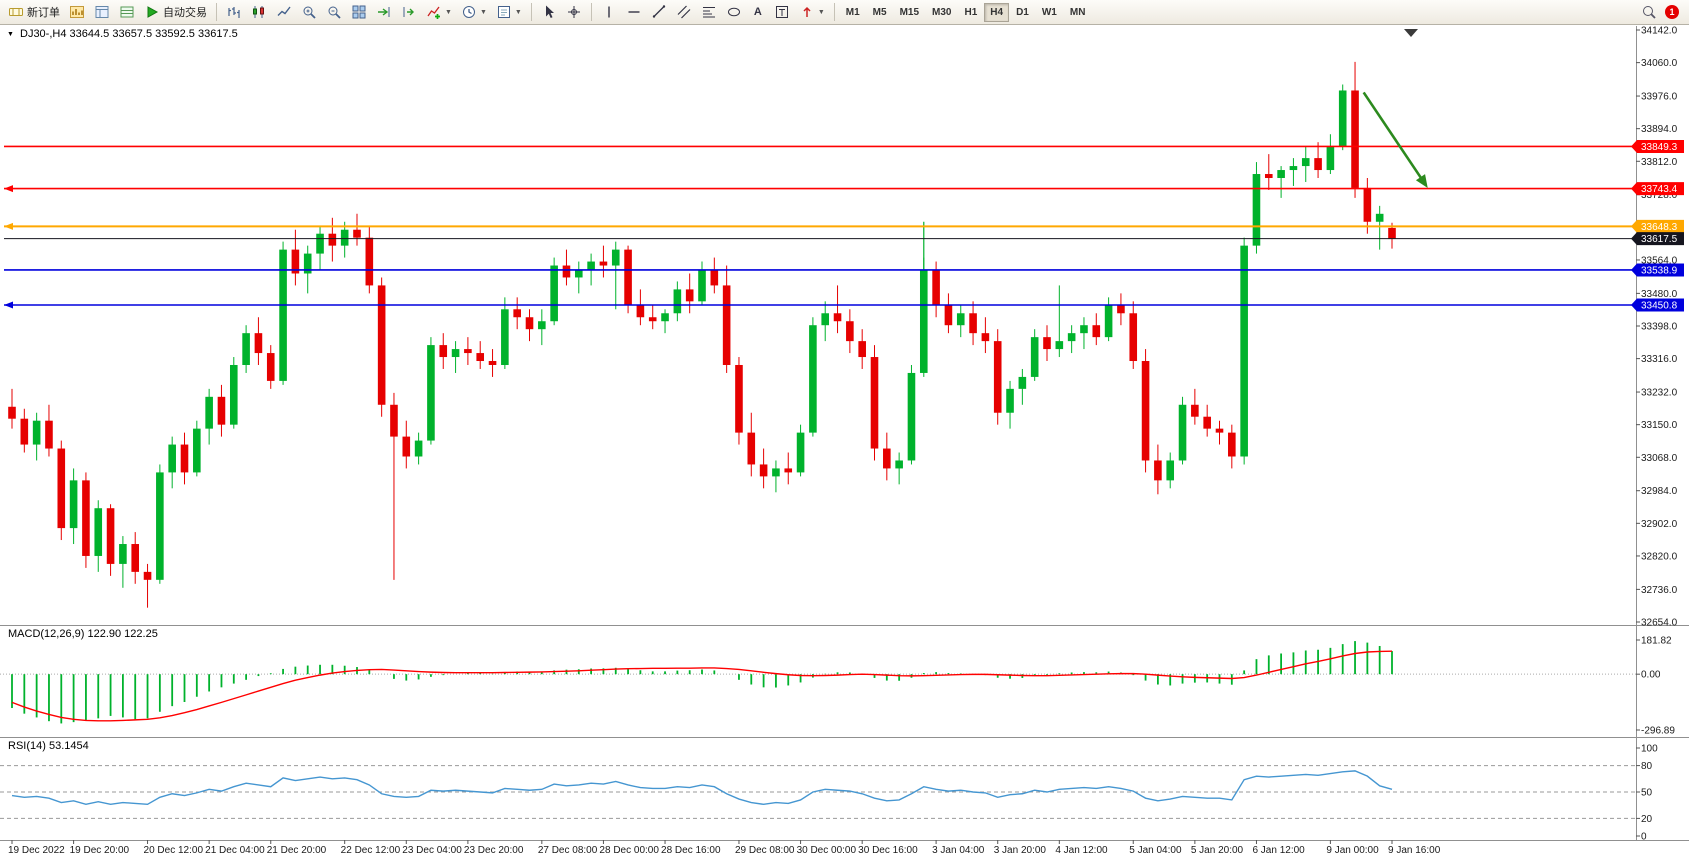 The image size is (1689, 861). Describe the element at coordinates (36, 850) in the screenshot. I see `svg-text: 19 Dec 2022` at that location.